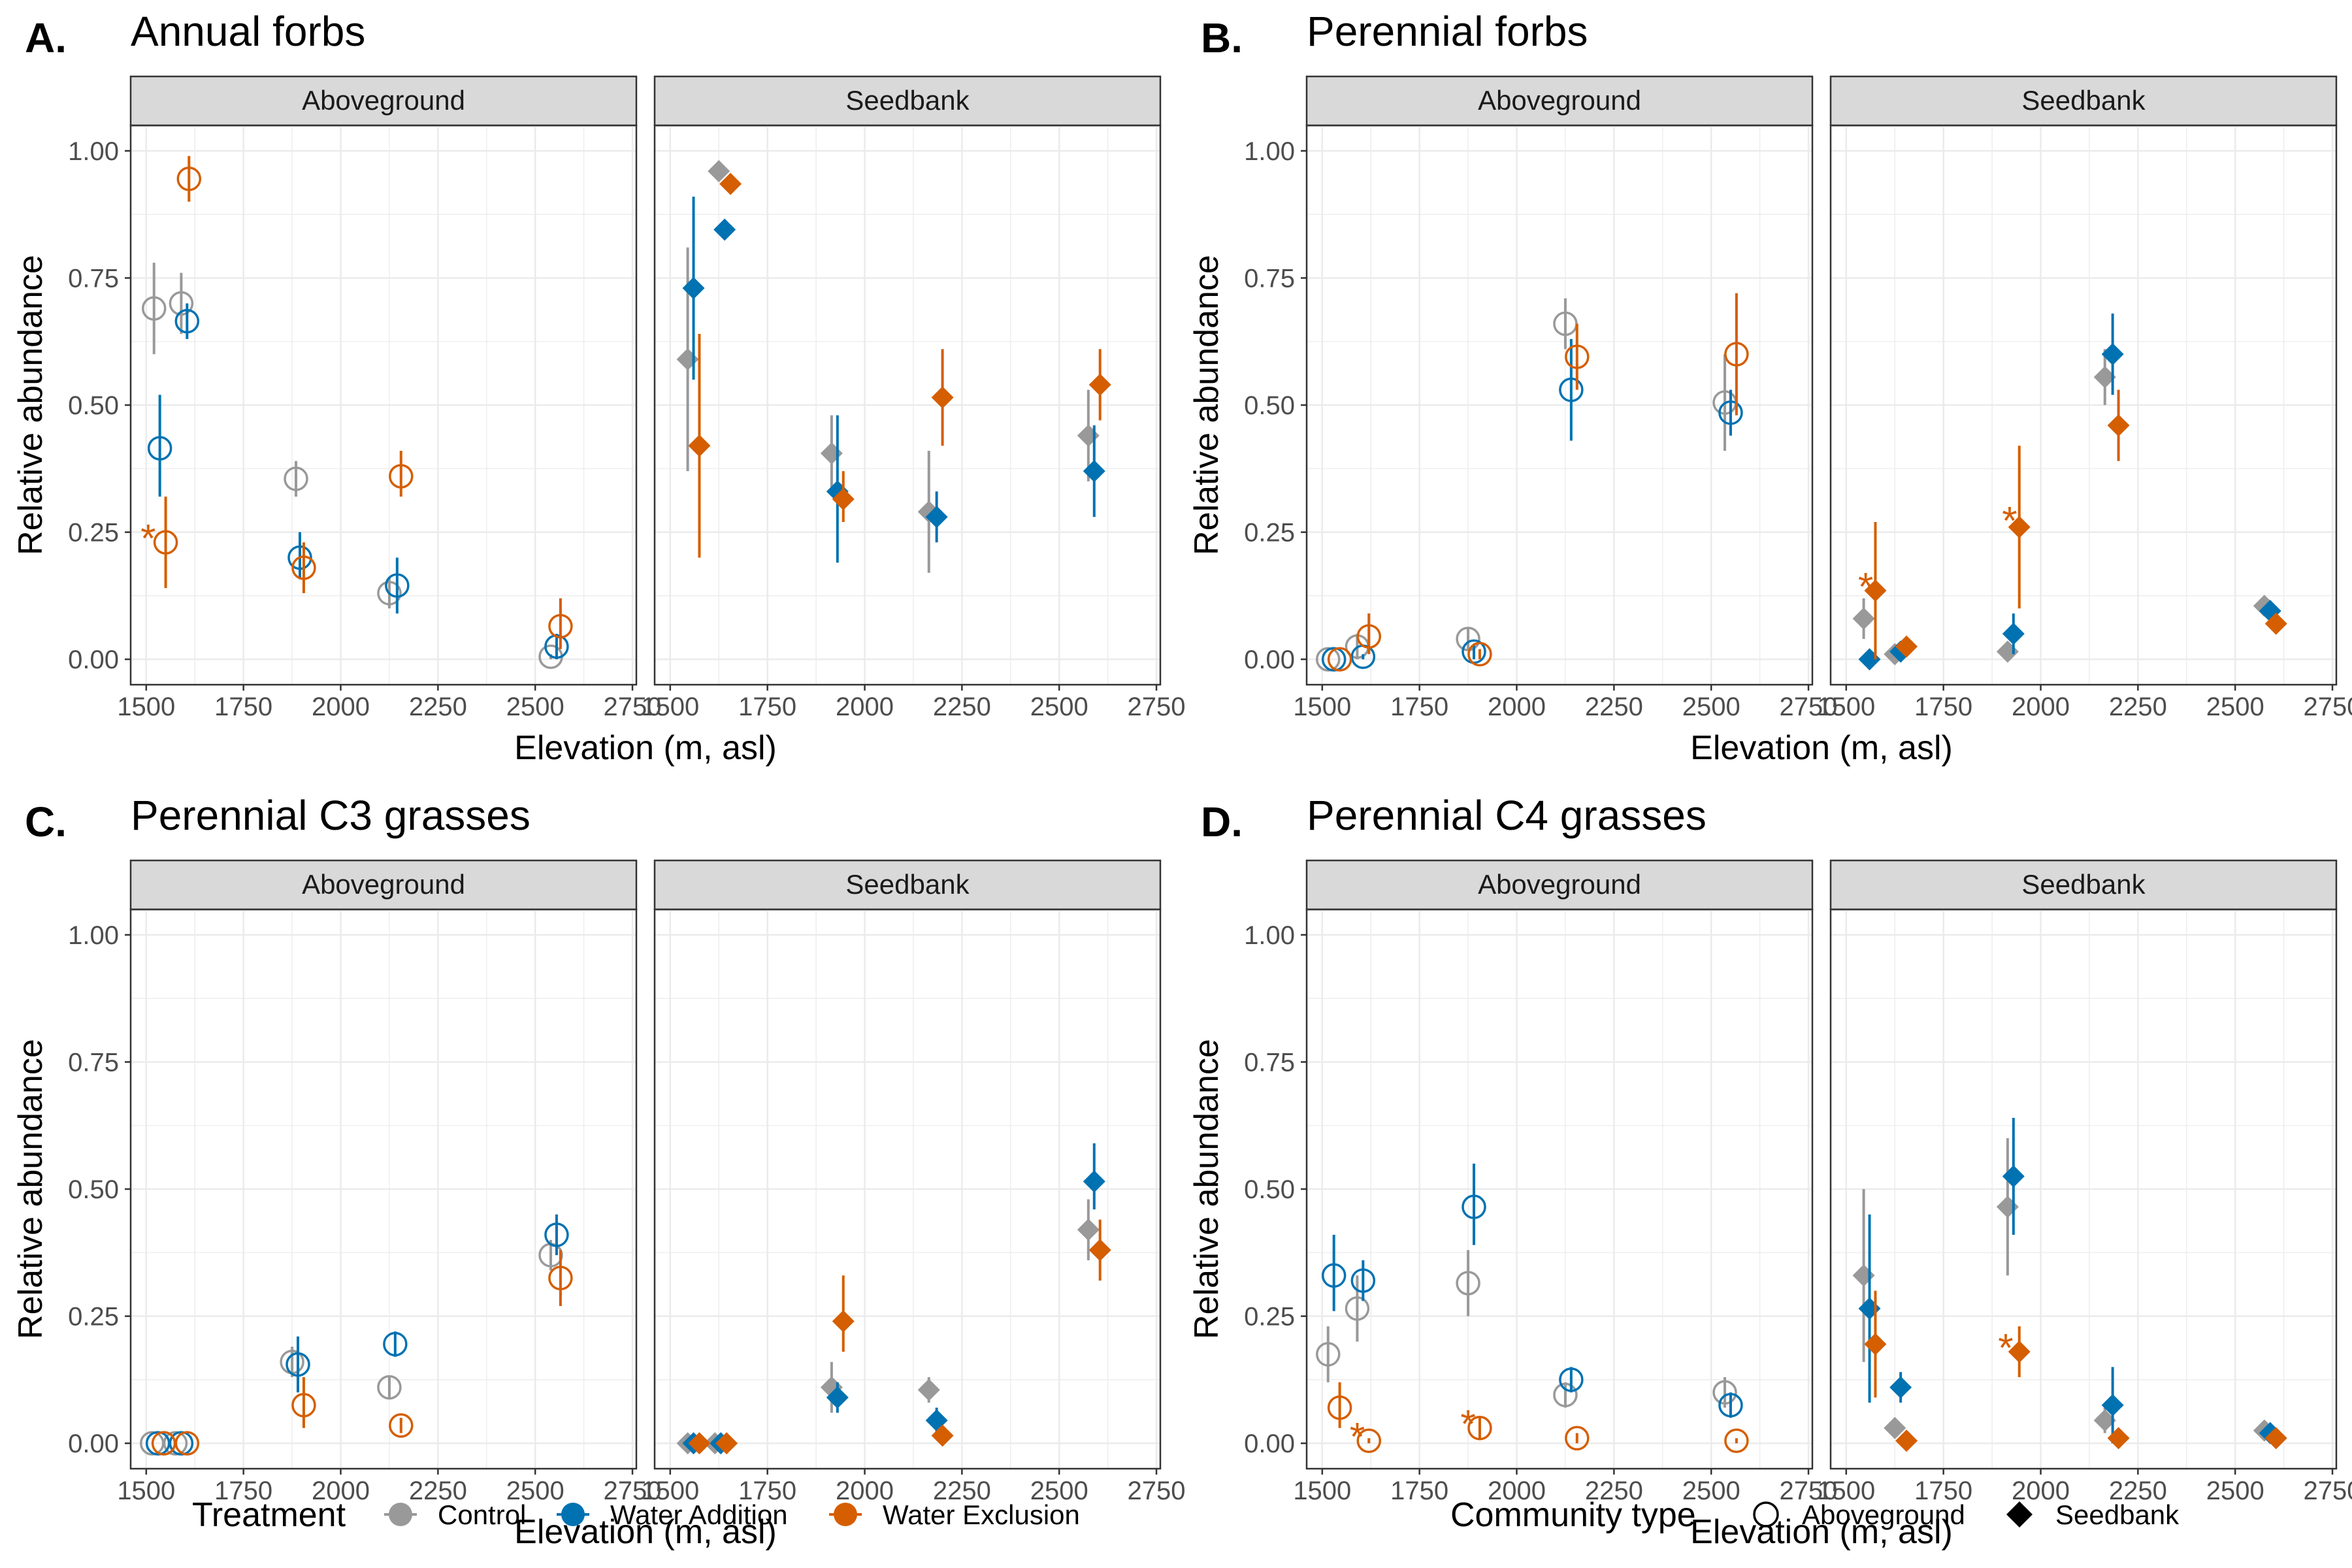 The height and width of the screenshot is (1568, 2352). What do you see at coordinates (269, 1515) in the screenshot?
I see `legend-treatment-title: Treatment` at bounding box center [269, 1515].